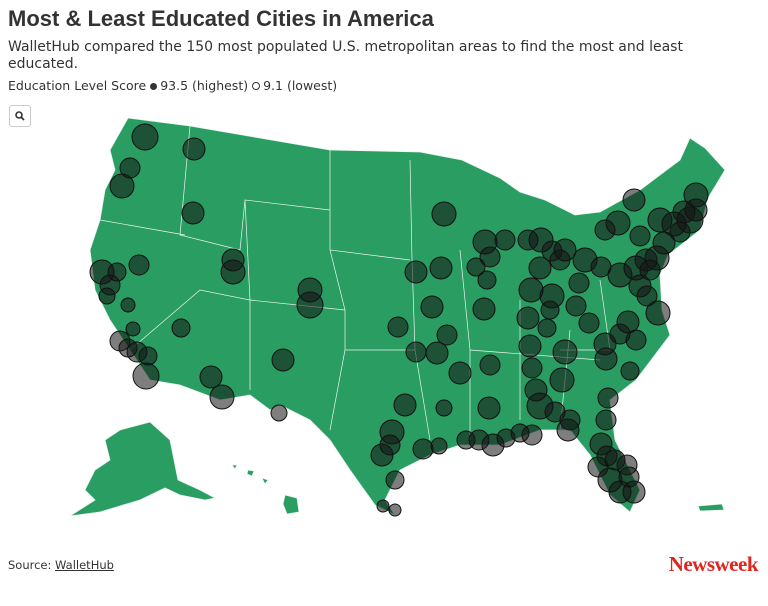 This screenshot has width=768, height=606. What do you see at coordinates (265, 489) in the screenshot?
I see `hawaii` at bounding box center [265, 489].